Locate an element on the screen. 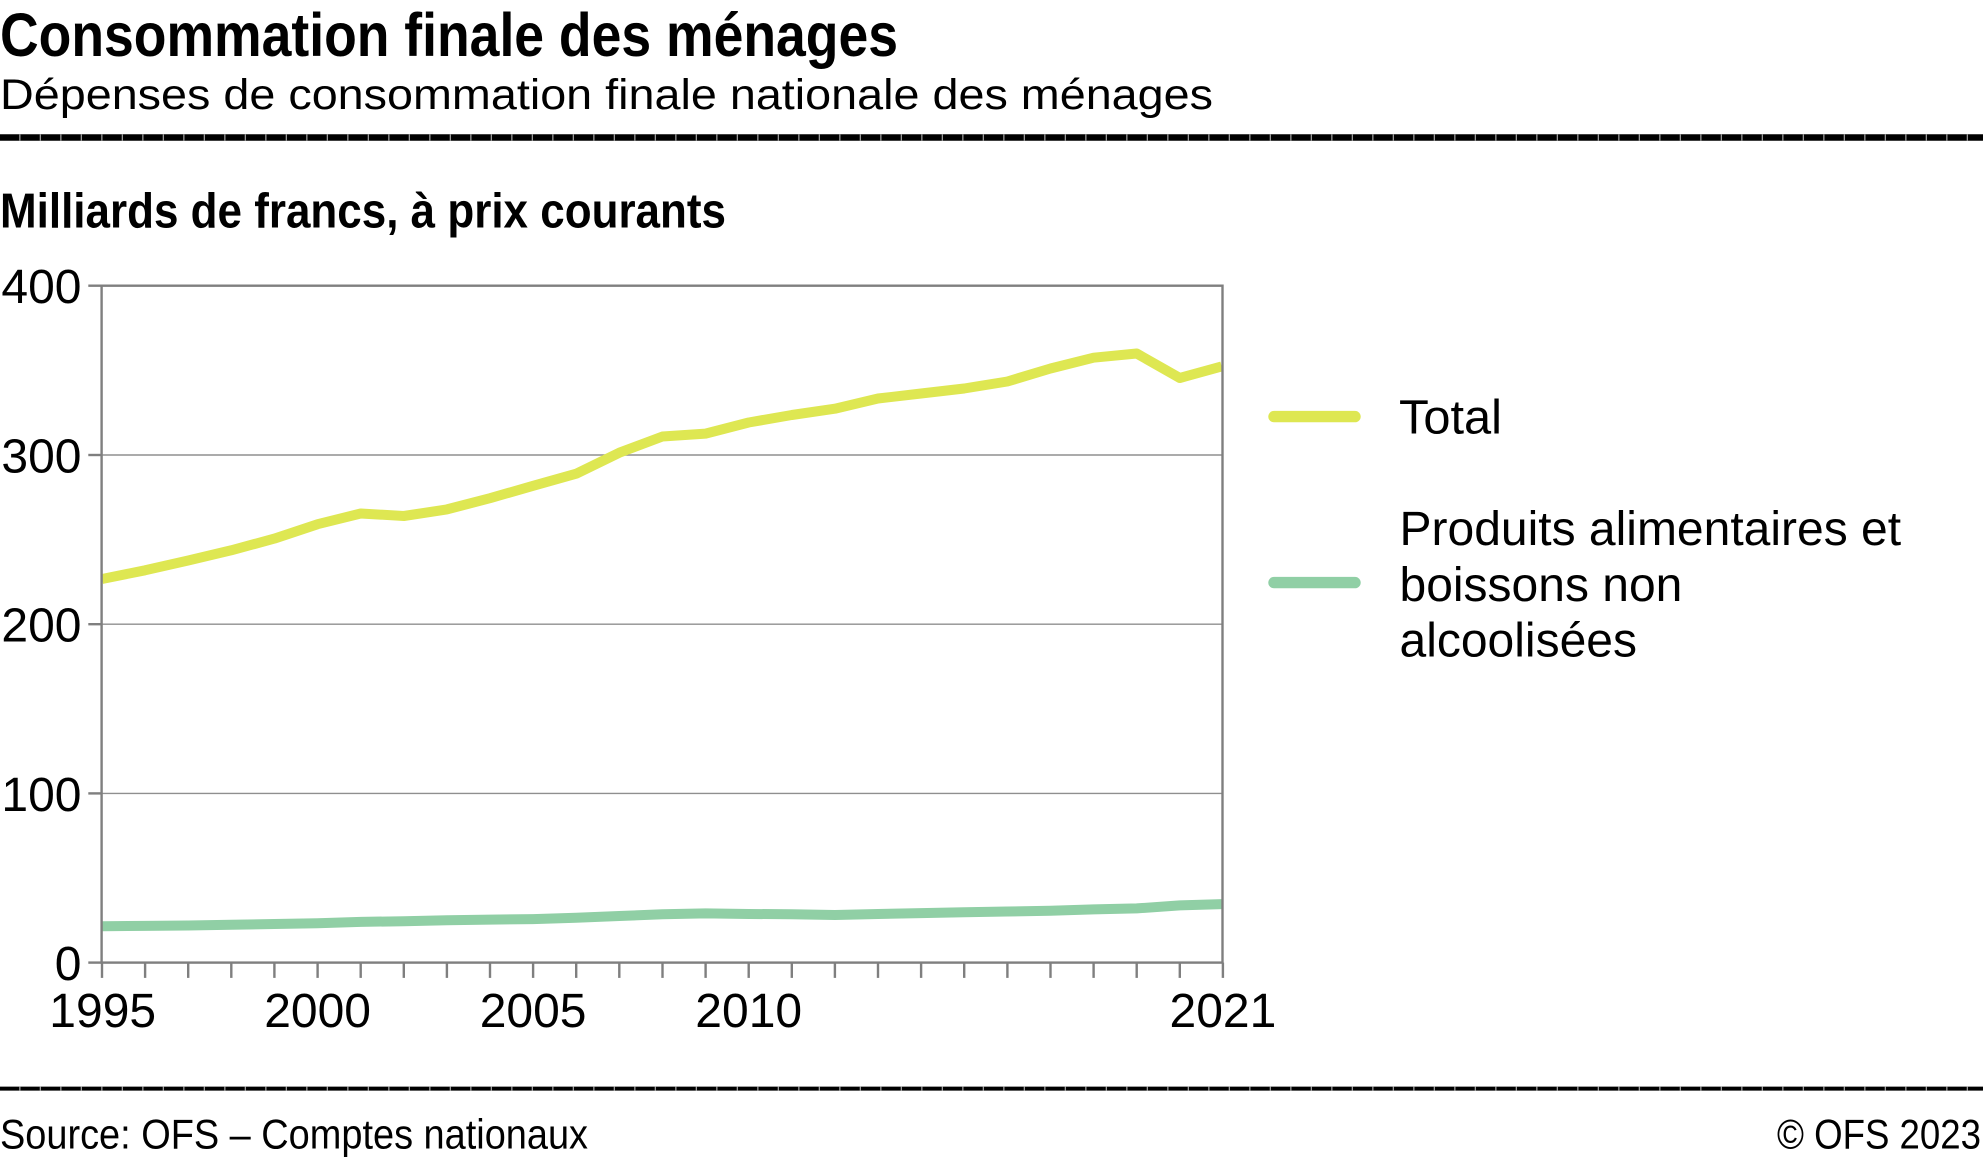  svg-text: boissons non is located at coordinates (1541, 585).